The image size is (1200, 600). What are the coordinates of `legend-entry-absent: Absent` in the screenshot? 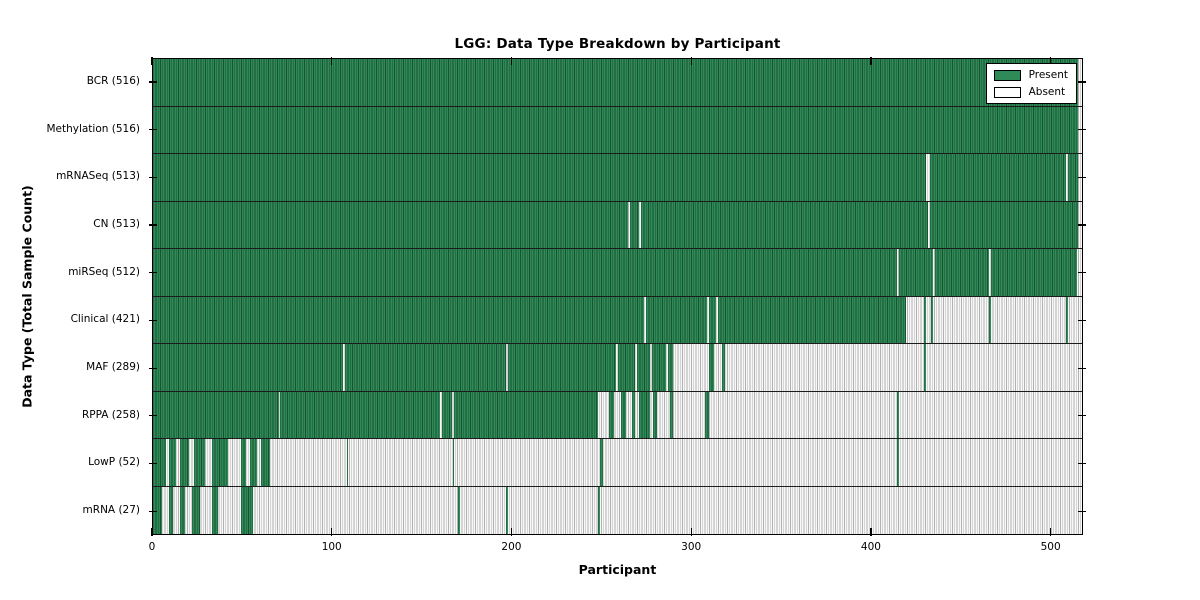 It's located at (1030, 92).